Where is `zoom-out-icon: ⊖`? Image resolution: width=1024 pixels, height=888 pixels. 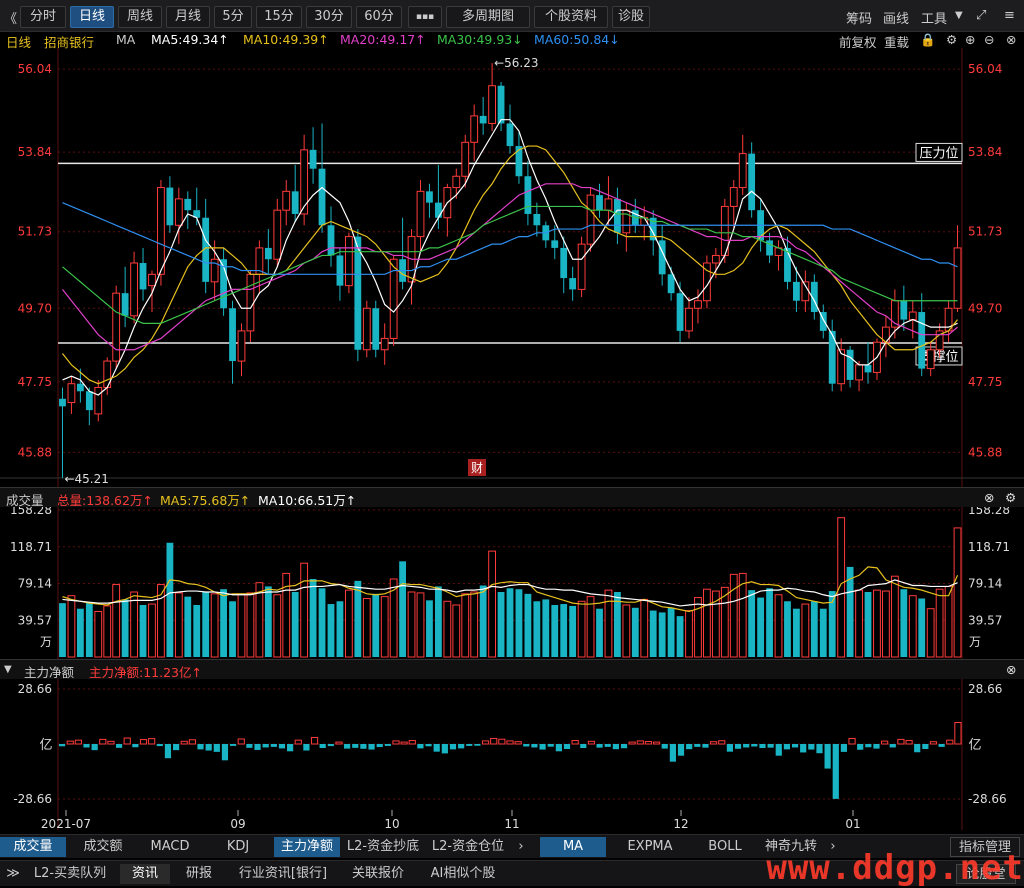 zoom-out-icon: ⊖ is located at coordinates (989, 39).